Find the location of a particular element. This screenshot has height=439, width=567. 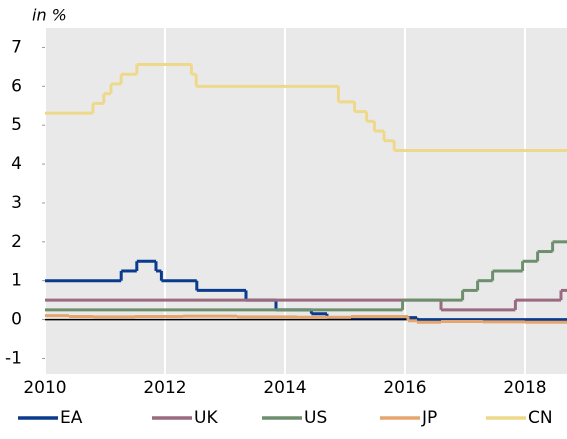

legend-label: CN is located at coordinates (540, 418).